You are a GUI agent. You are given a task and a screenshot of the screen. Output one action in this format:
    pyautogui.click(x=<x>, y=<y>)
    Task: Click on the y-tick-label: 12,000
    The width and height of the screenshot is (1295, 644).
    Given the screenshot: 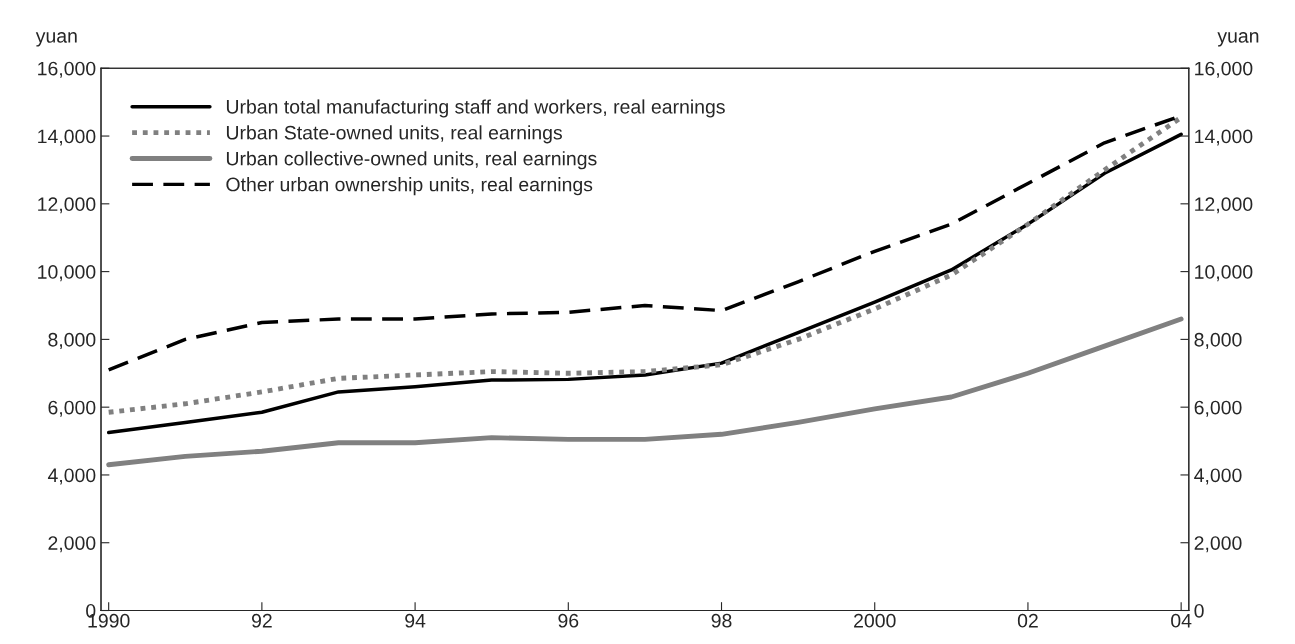 What is the action you would take?
    pyautogui.click(x=67, y=205)
    